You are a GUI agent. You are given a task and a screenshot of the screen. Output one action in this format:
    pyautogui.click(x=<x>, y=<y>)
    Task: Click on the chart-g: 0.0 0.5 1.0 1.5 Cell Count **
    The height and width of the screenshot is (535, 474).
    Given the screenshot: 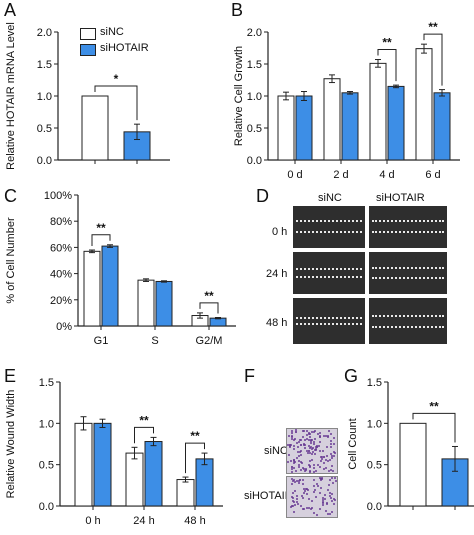 What is the action you would take?
    pyautogui.click(x=410, y=445)
    